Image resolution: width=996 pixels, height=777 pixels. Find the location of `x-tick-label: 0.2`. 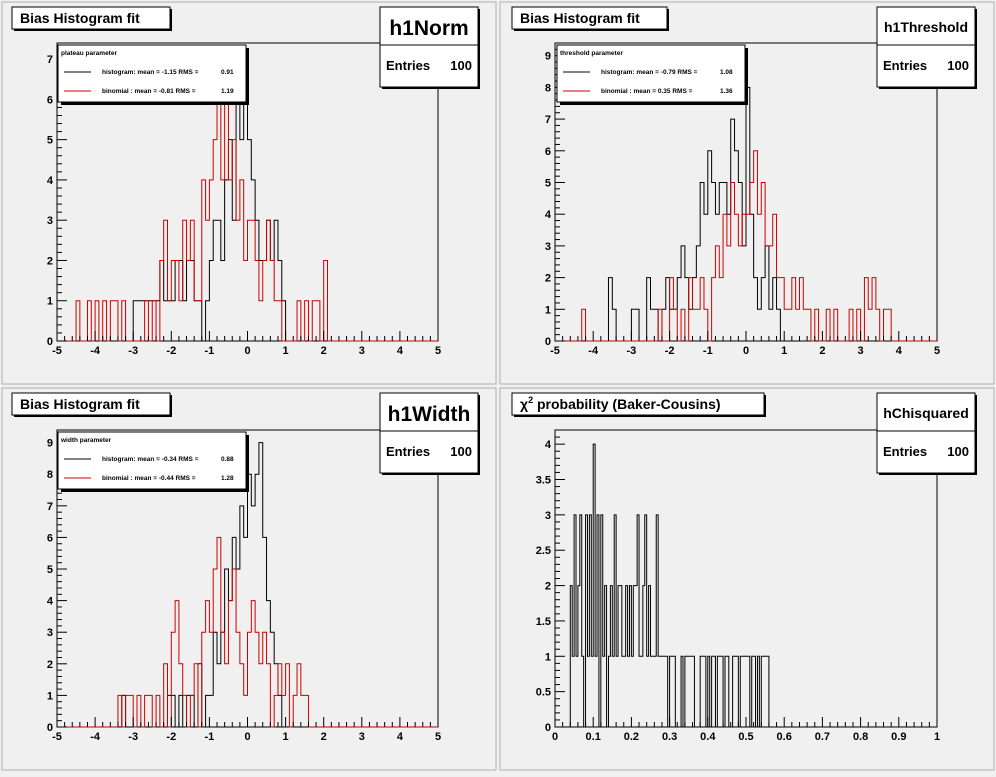

x-tick-label: 0.2 is located at coordinates (631, 737).